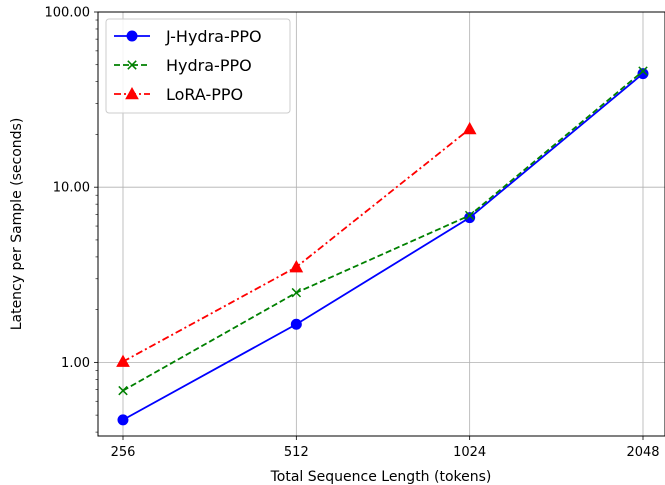 The image size is (665, 485). I want to click on x-tick-label: 1024, so click(469, 452).